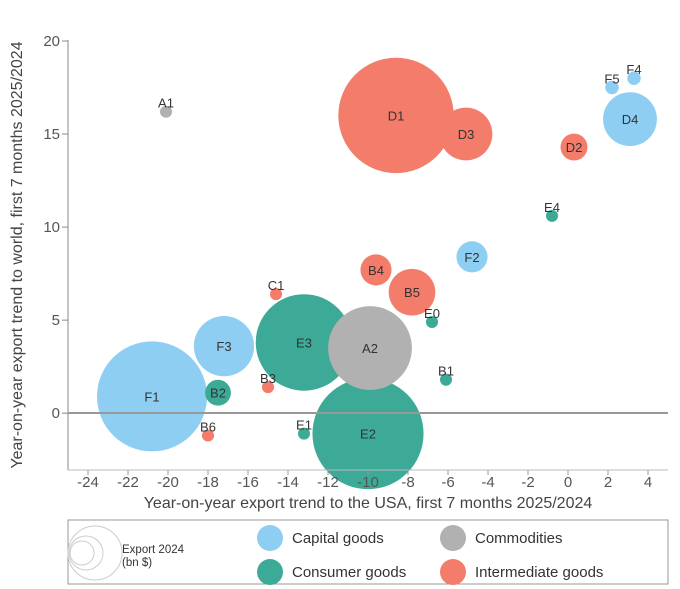  Describe the element at coordinates (304, 433) in the screenshot. I see `bubble-e1` at that location.